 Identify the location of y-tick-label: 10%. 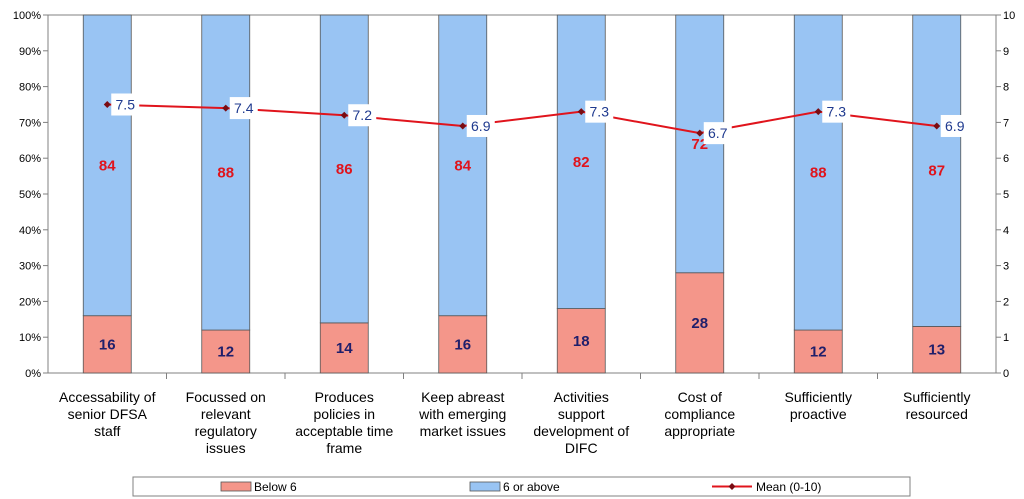
(30, 338).